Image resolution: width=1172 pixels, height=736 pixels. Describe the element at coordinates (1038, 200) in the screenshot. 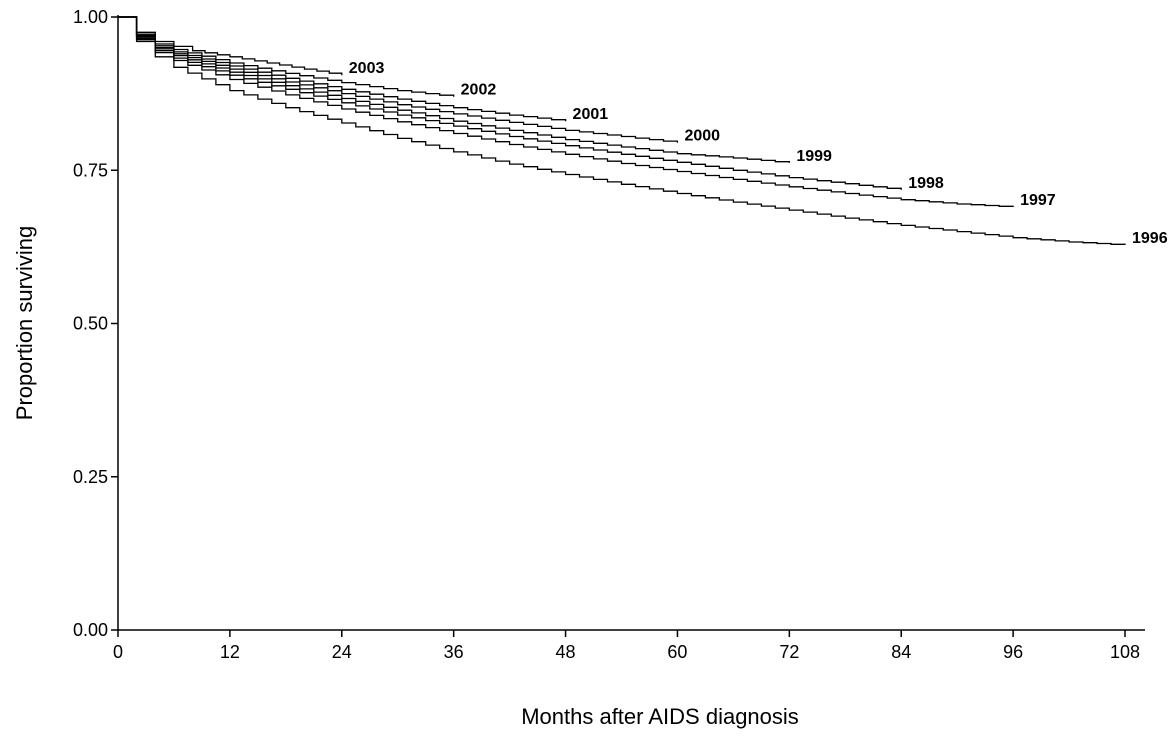

I see `series-label-1997: 1997` at that location.